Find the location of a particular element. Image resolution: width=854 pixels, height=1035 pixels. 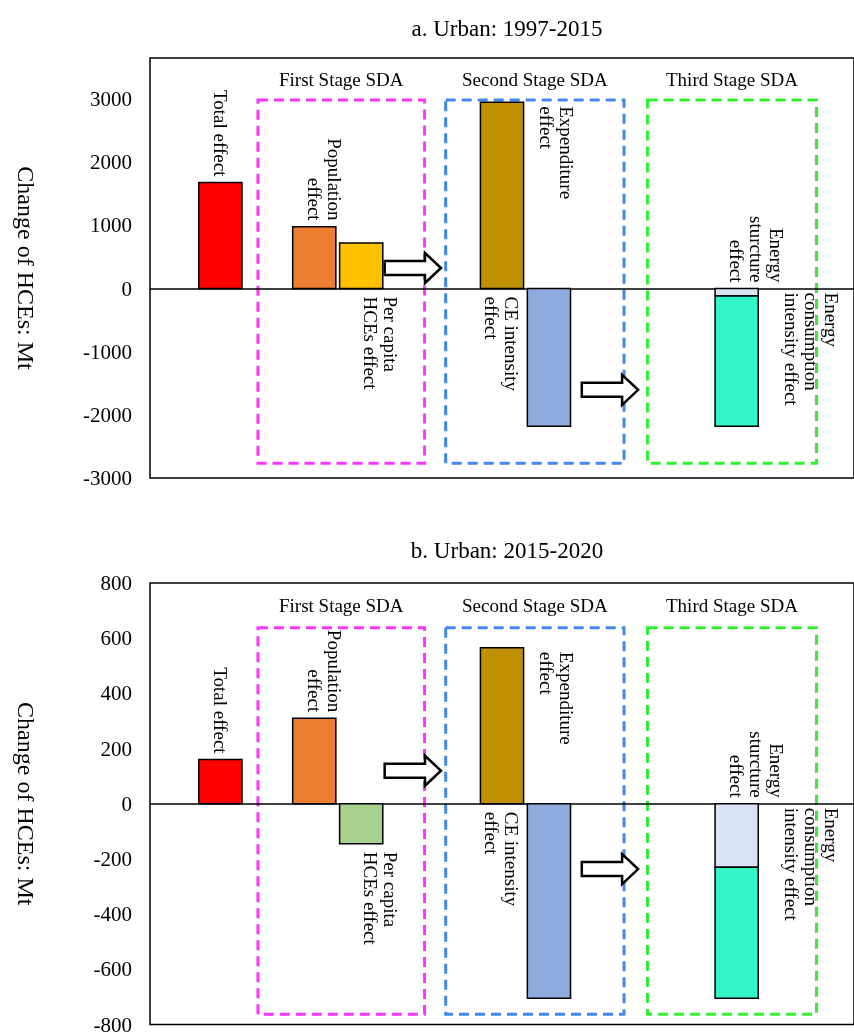

y-tick-label: 800 is located at coordinates (116, 583).